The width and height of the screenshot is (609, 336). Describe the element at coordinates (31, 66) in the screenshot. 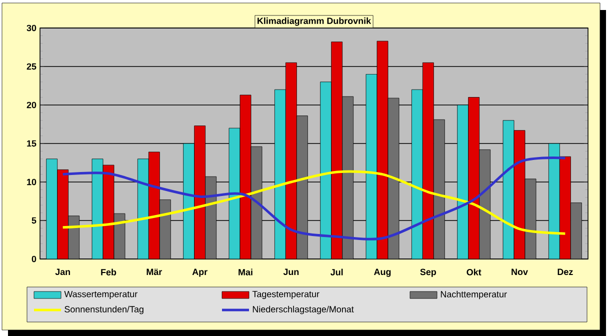

I see `y-tick-label: 25` at that location.